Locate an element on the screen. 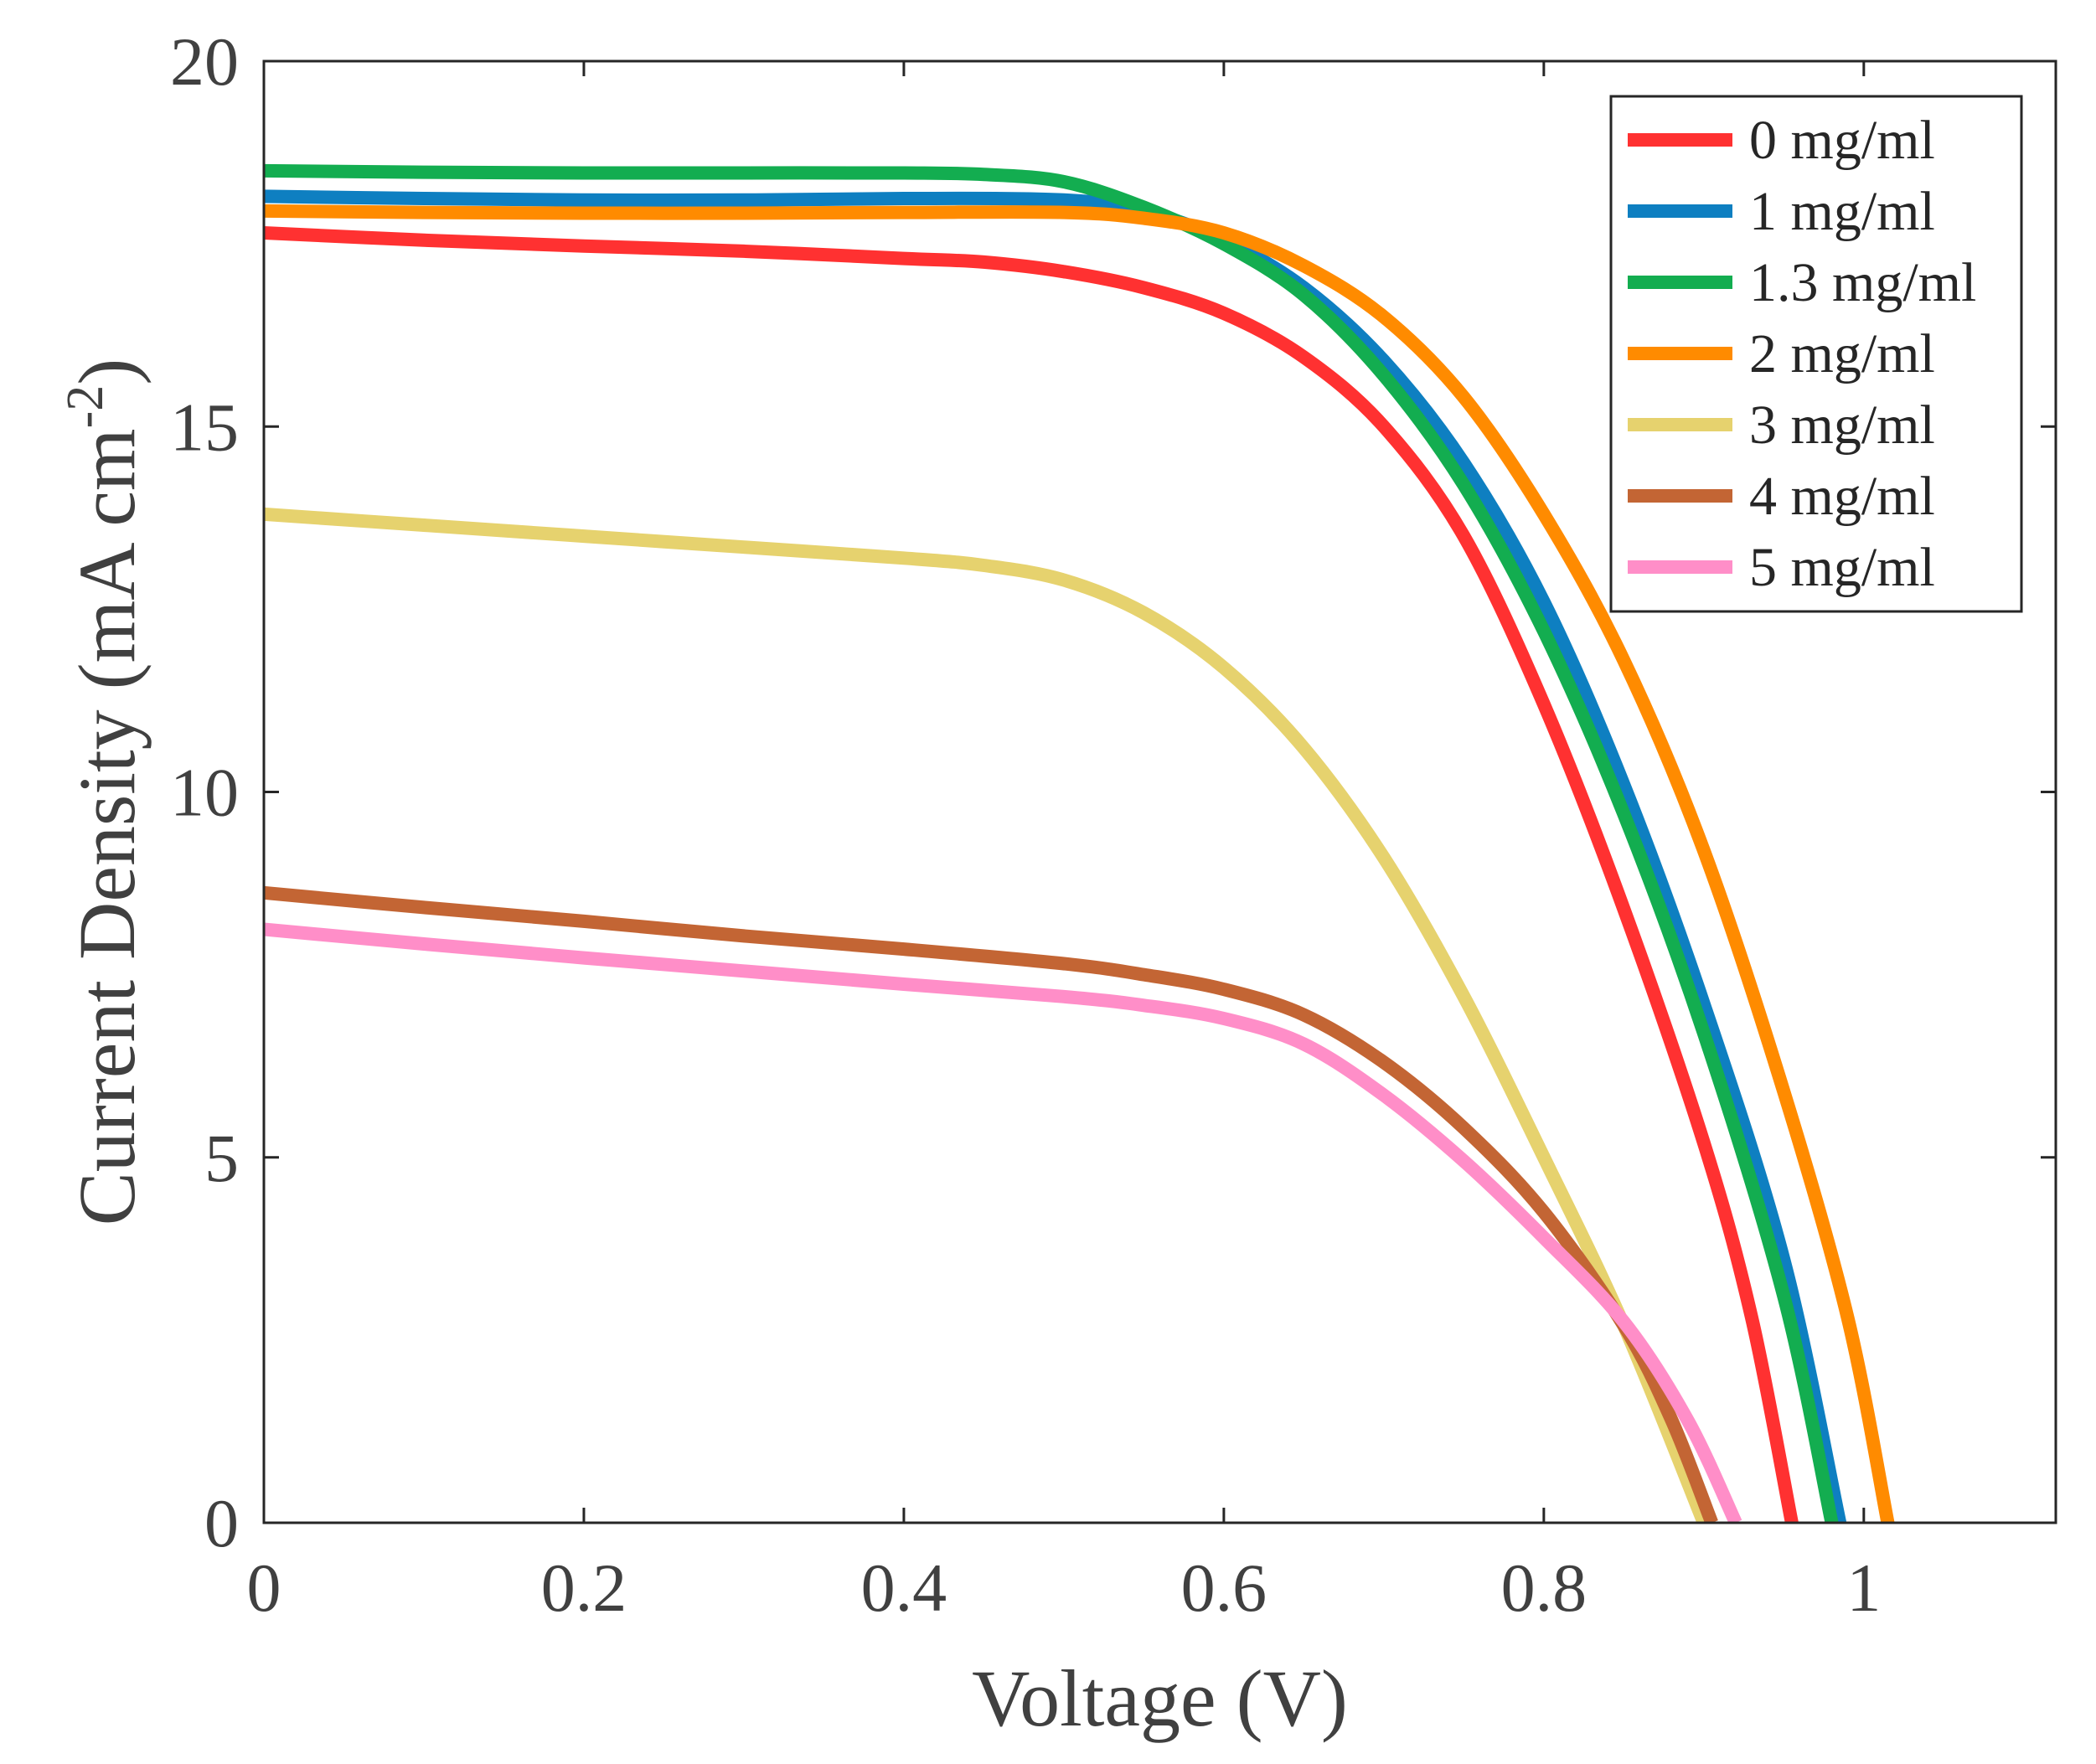  legend-label: 1 mg/ml is located at coordinates (1842, 212).